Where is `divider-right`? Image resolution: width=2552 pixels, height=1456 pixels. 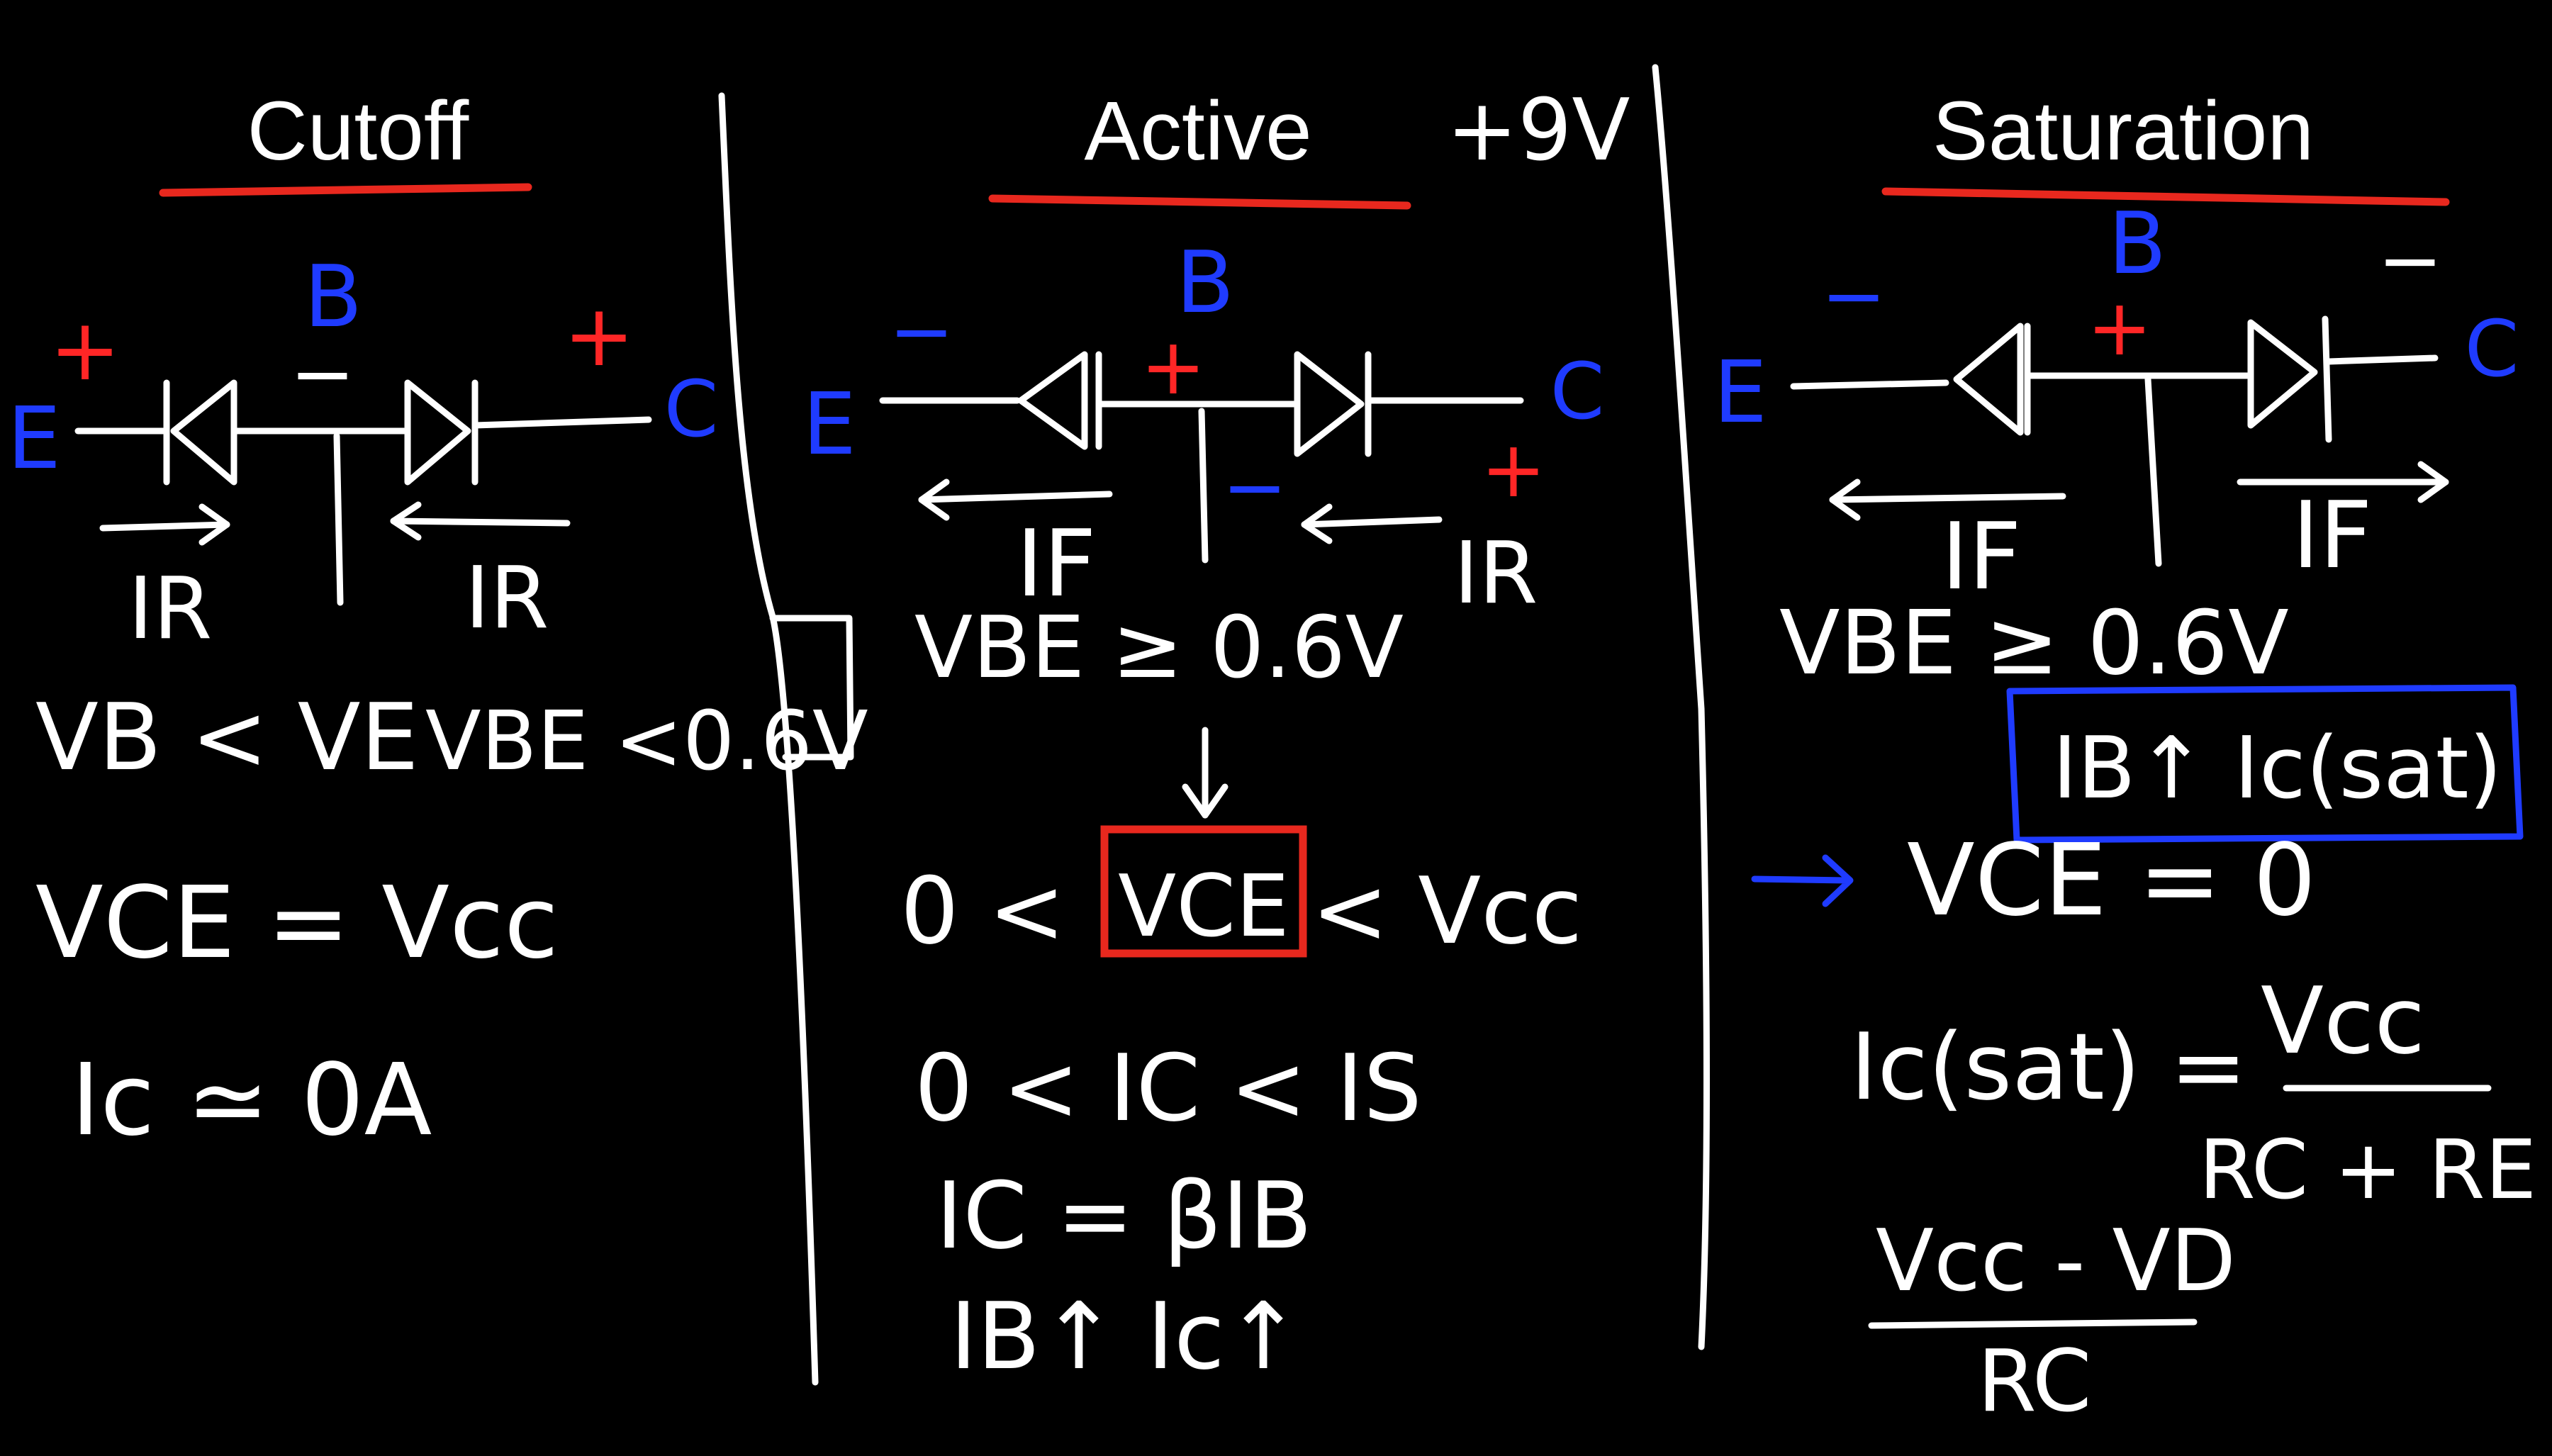 divider-right is located at coordinates (1681, 707).